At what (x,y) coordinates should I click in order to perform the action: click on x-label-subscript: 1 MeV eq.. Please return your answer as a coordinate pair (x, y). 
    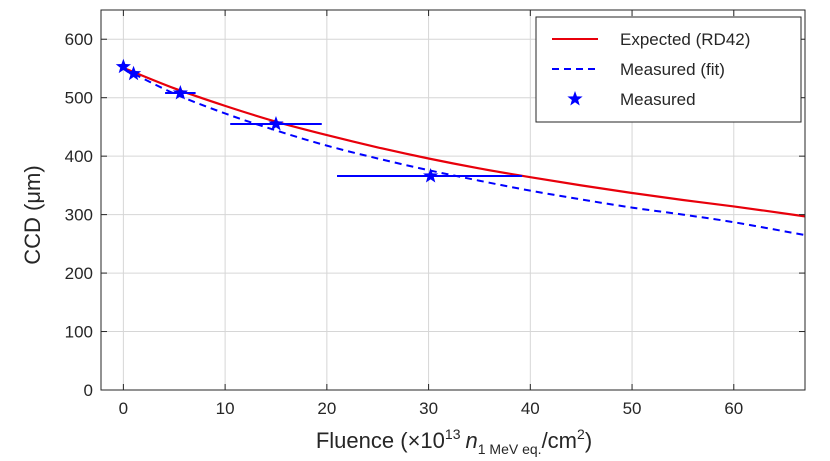
    Looking at the image, I should click on (510, 449).